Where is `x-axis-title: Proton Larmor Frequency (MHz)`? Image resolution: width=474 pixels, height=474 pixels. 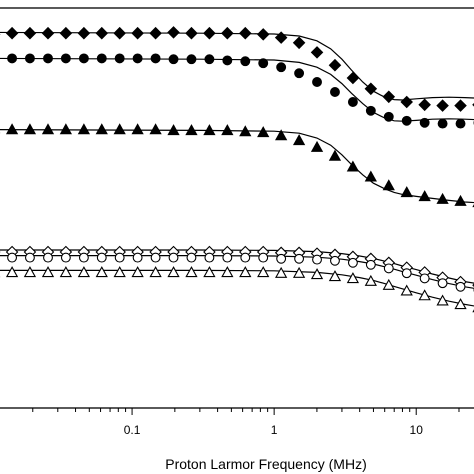
x-axis-title: Proton Larmor Frequency (MHz) is located at coordinates (266, 464).